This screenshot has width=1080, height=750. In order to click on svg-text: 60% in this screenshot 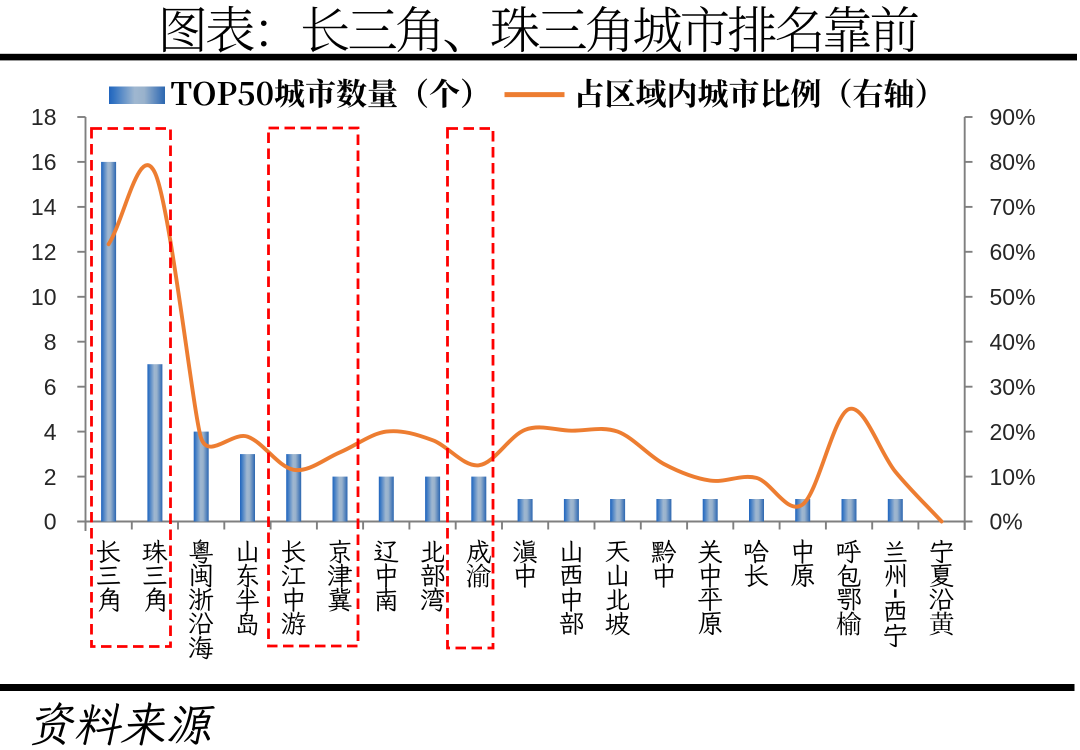, I will do `click(1013, 252)`.